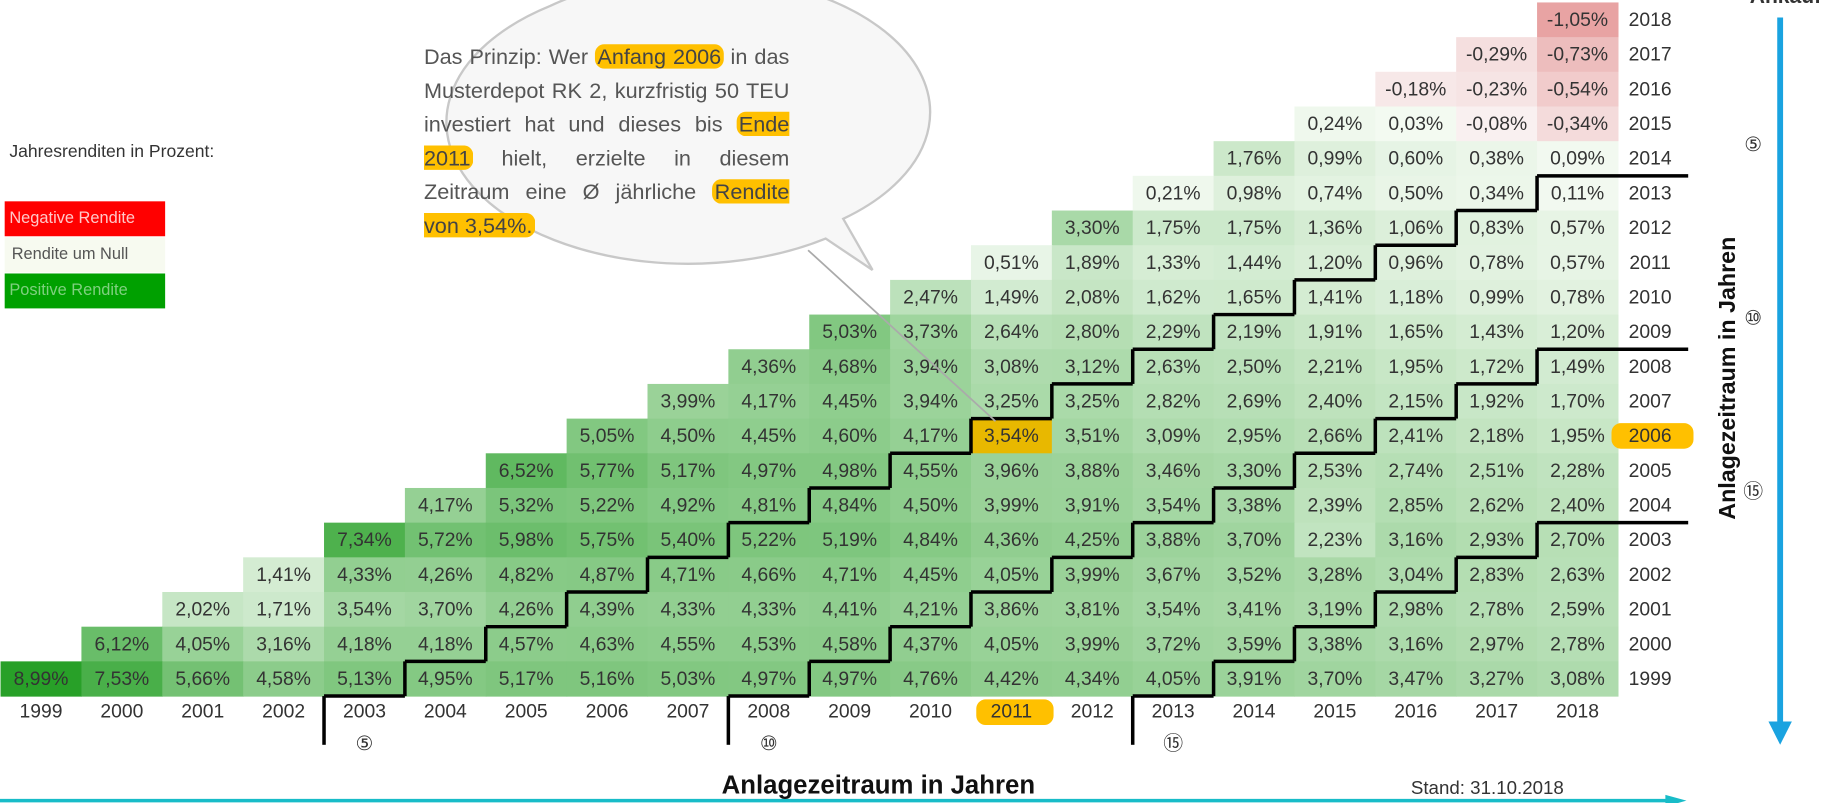 The height and width of the screenshot is (803, 1827). Describe the element at coordinates (849, 610) in the screenshot. I see `cell-value: 4,41%` at that location.